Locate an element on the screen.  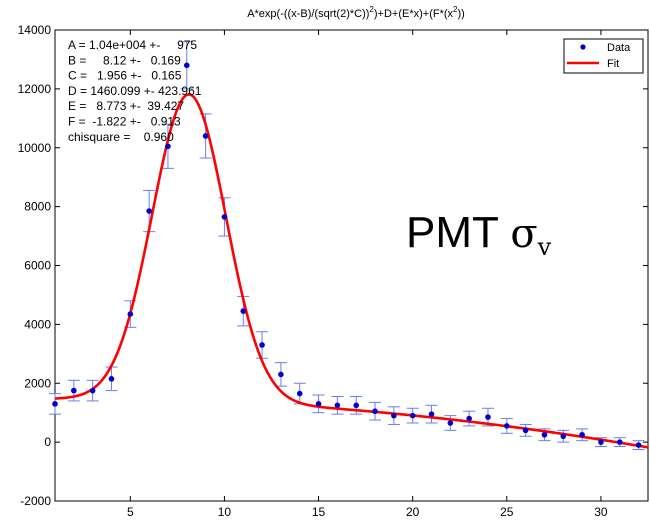
y-tick-label: 4000 is located at coordinates (37, 324).